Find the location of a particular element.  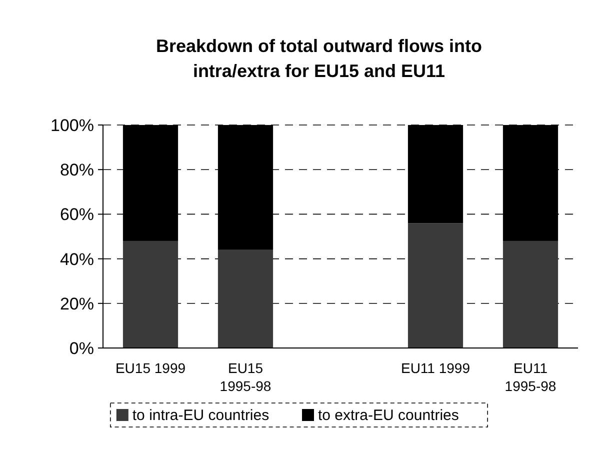

chart-title: Breakdown of total outward flows into intra/extra for EU15 and EU11 is located at coordinates (319, 58).